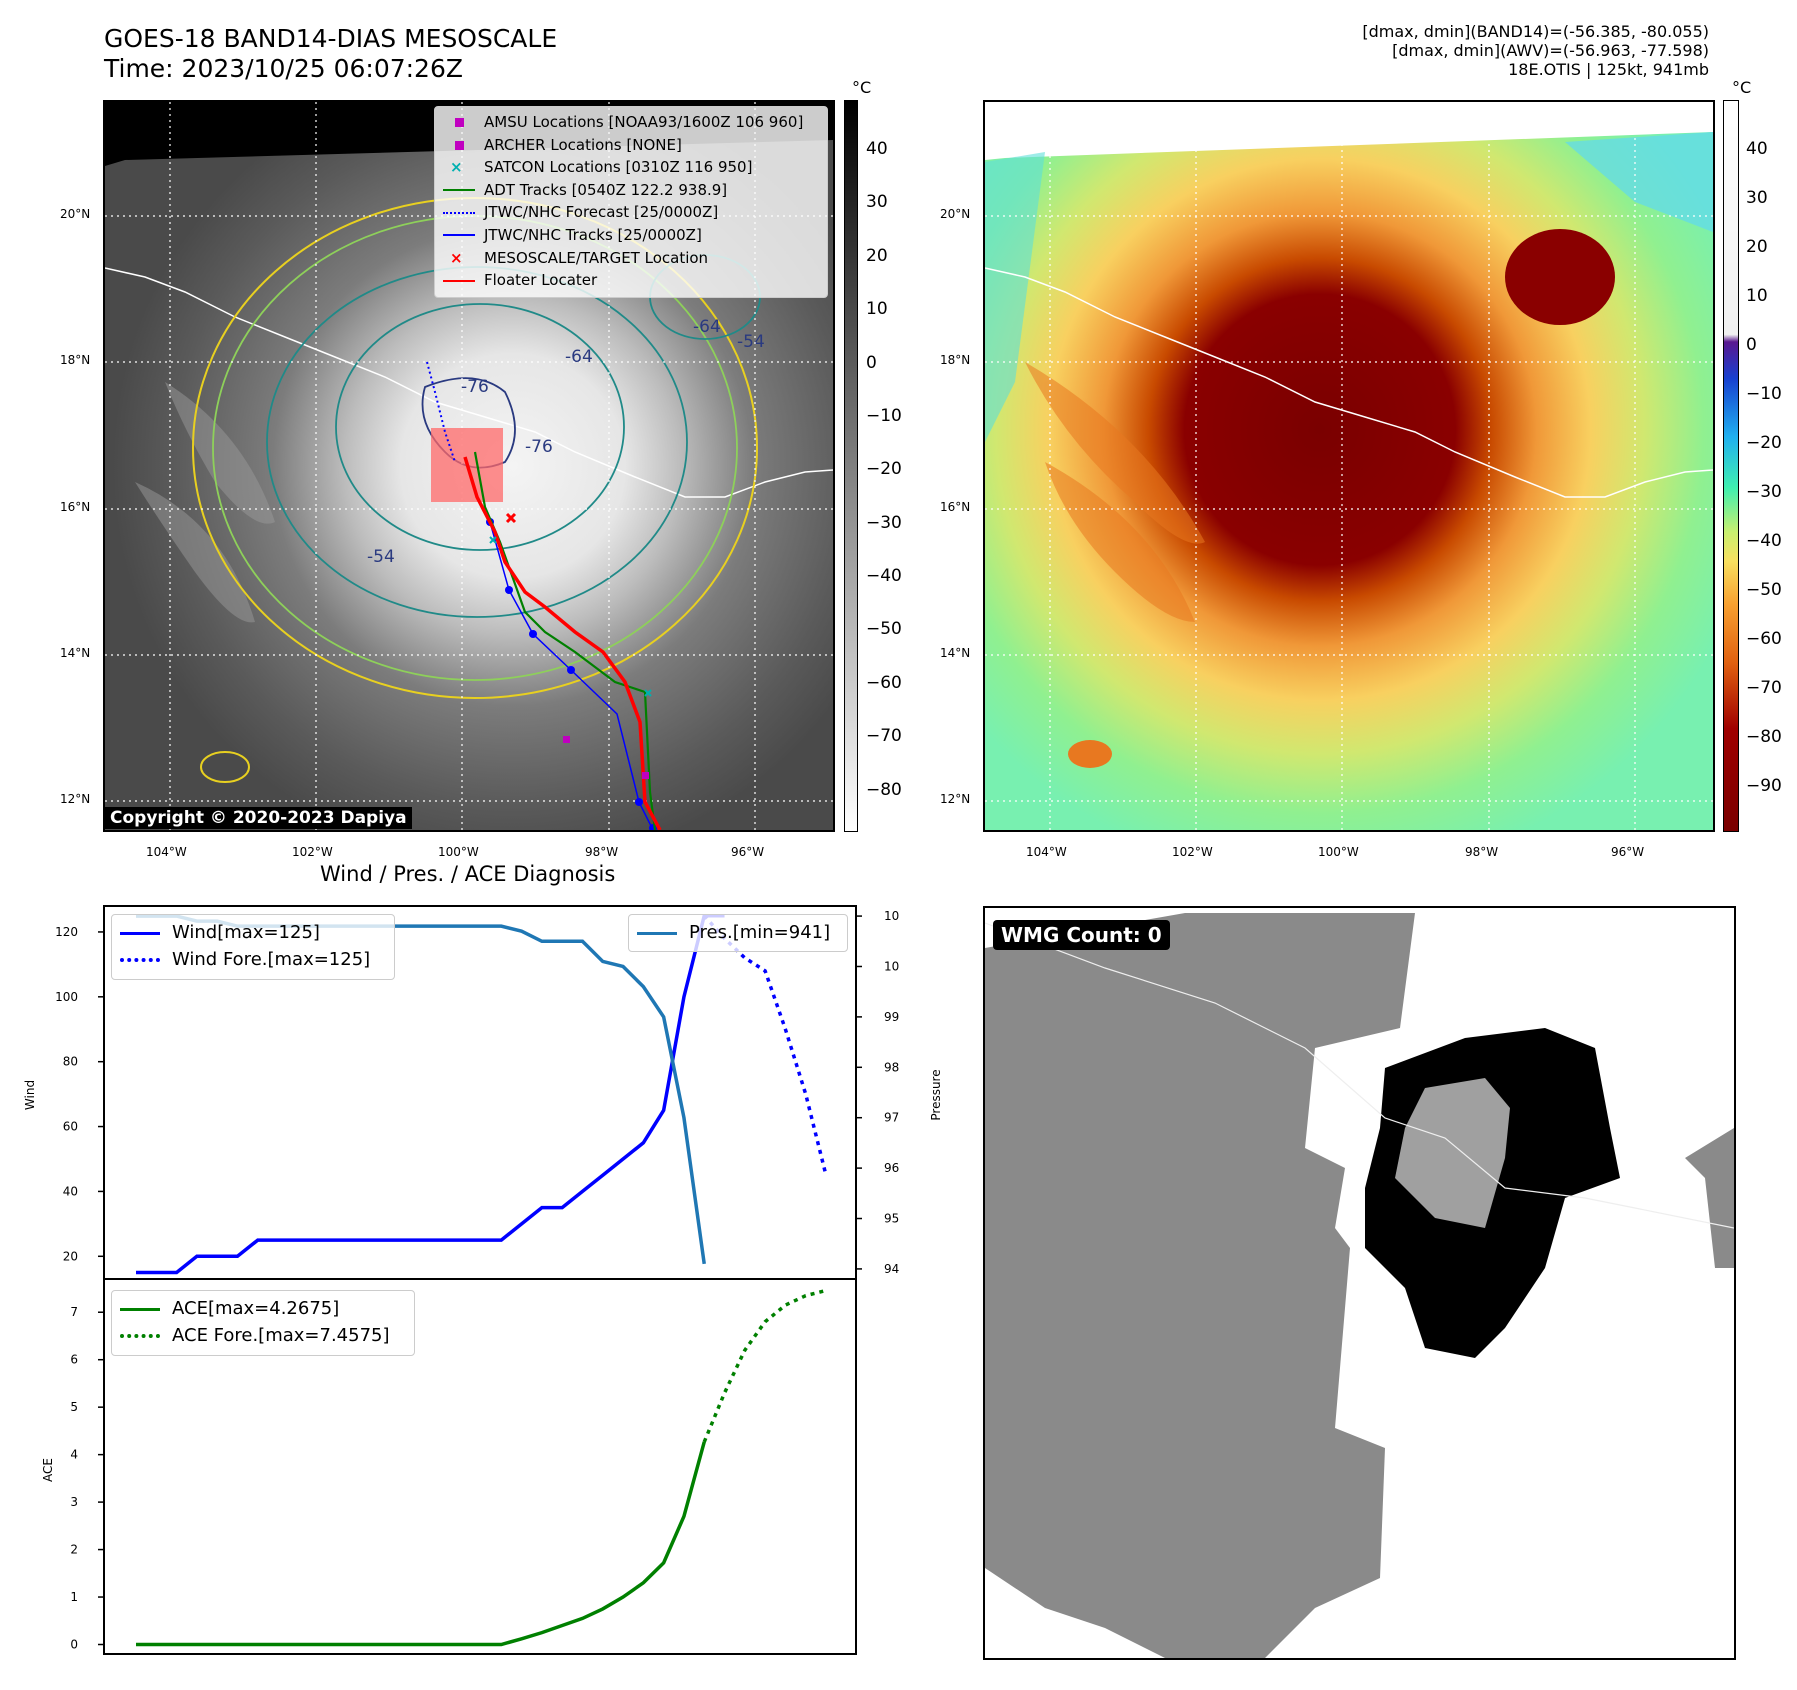 Image resolution: width=1797 pixels, height=1690 pixels. What do you see at coordinates (66, 997) in the screenshot?
I see `wind-tick-label: 100` at bounding box center [66, 997].